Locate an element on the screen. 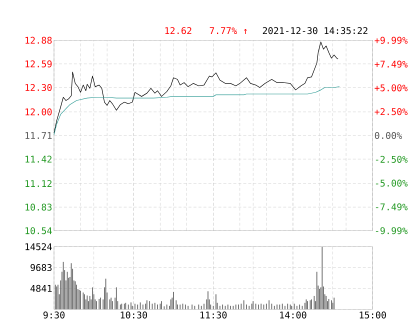 This screenshot has height=330, width=415. y-tick-label: 12.59 is located at coordinates (39, 64).